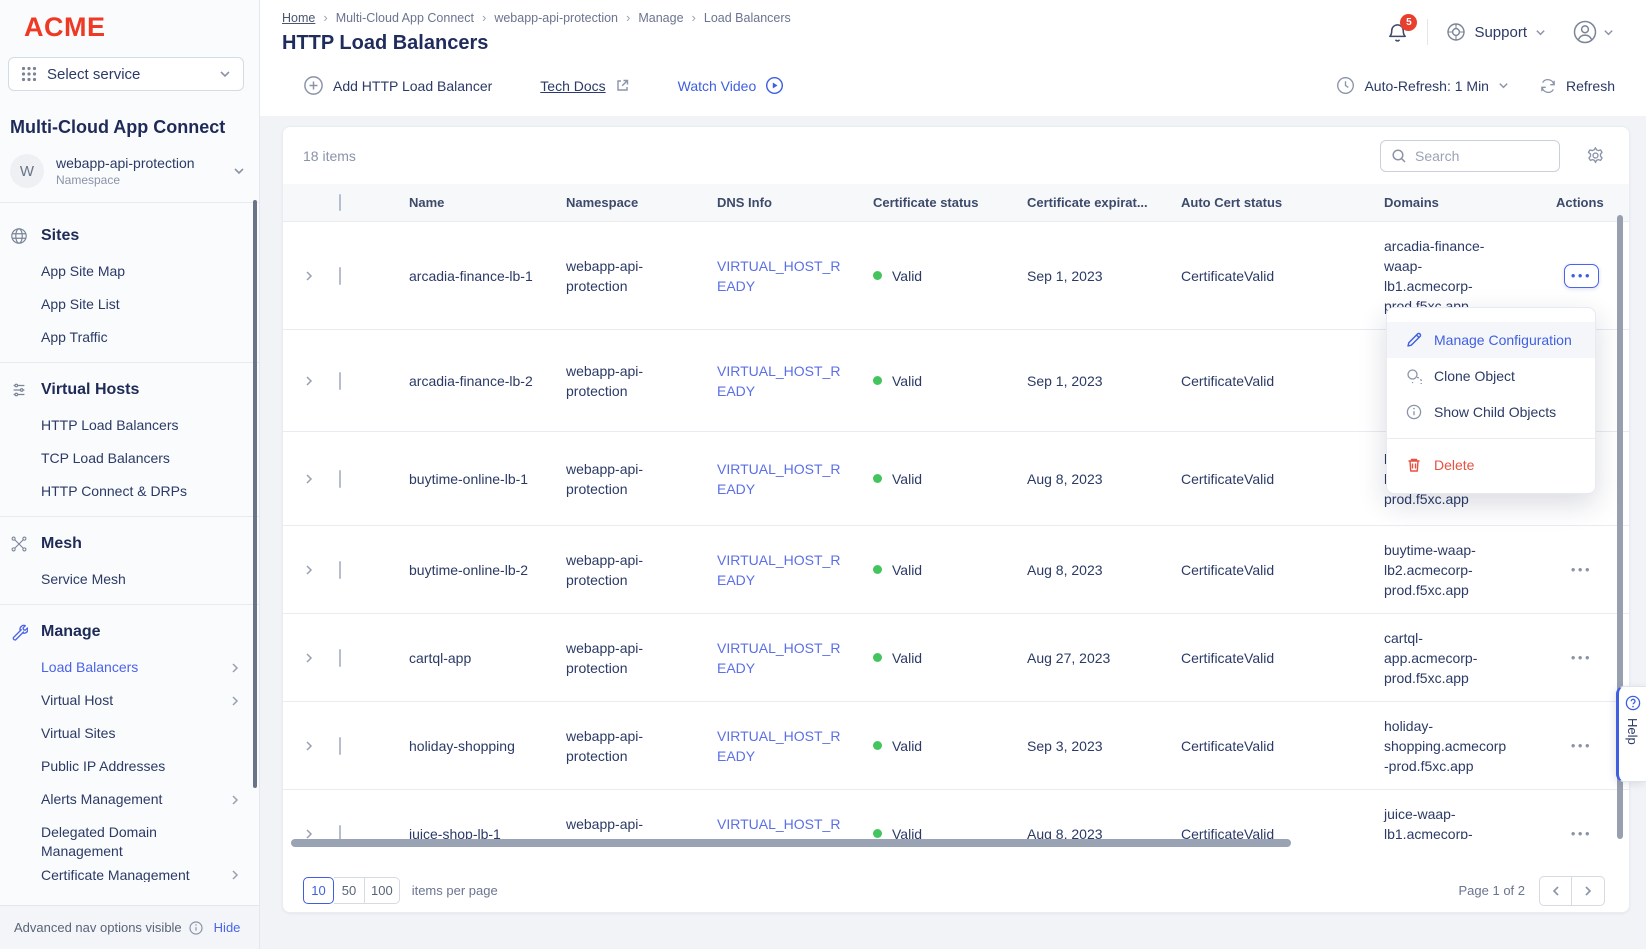  I want to click on sidebar-item-app-site-list: App Site List, so click(129, 304).